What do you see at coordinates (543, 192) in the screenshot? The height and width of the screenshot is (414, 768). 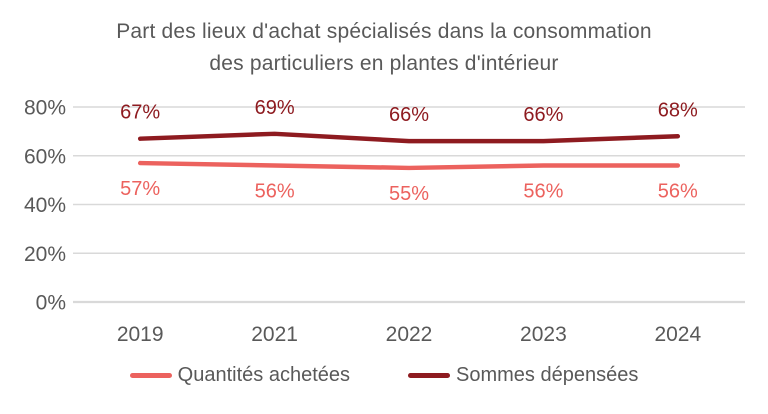 I see `data-label-series0-2023: 56%` at bounding box center [543, 192].